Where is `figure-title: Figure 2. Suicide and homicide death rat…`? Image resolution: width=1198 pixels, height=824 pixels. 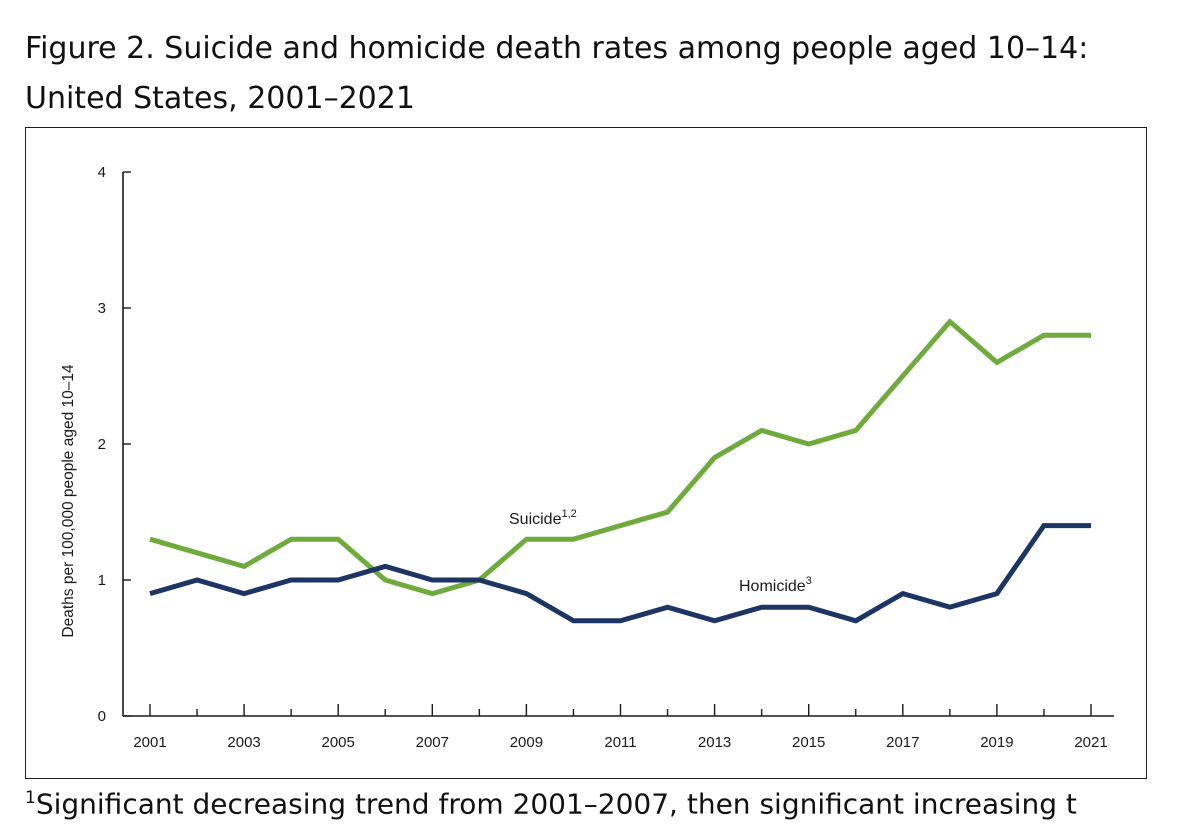
figure-title: Figure 2. Suicide and homicide death rat… is located at coordinates (605, 74).